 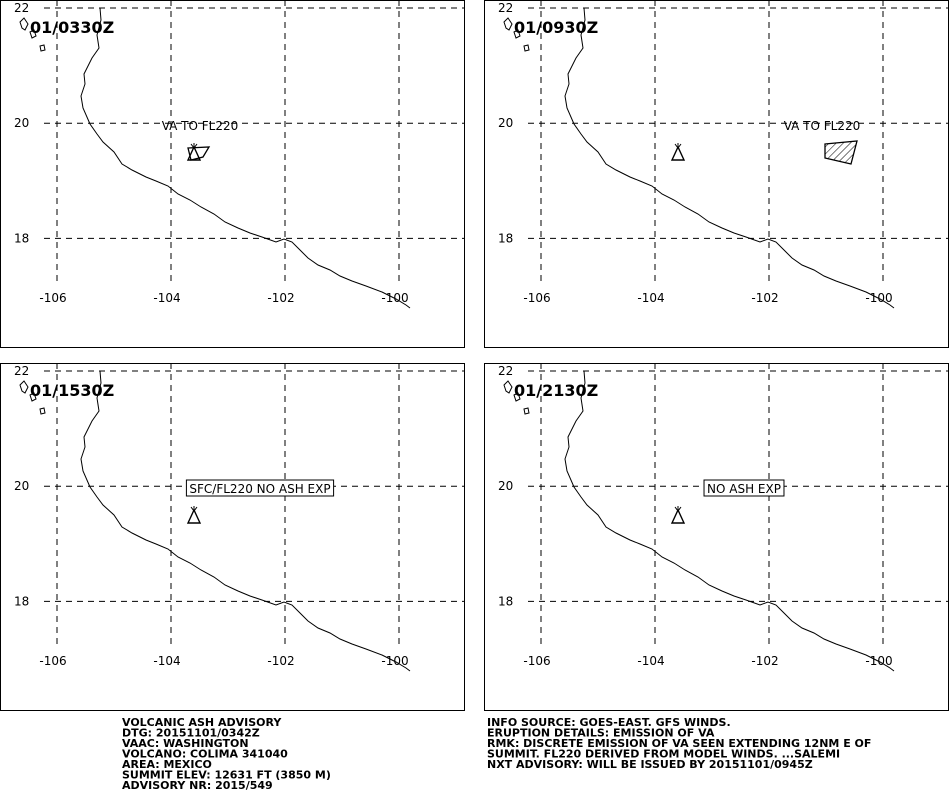 What do you see at coordinates (202, 722) in the screenshot?
I see `advisory-line: VOLCANIC ASH ADVISORY` at bounding box center [202, 722].